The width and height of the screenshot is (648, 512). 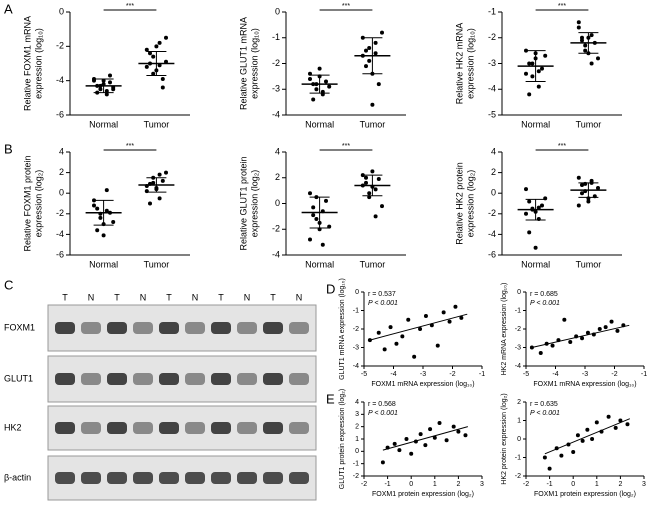 I want to click on x-tick-label: -1, so click(x=387, y=484).